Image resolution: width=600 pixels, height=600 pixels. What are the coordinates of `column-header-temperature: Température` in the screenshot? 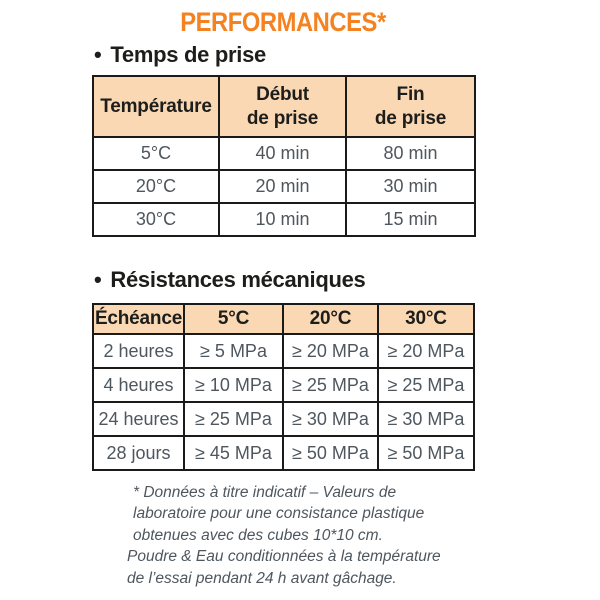 It's located at (156, 106).